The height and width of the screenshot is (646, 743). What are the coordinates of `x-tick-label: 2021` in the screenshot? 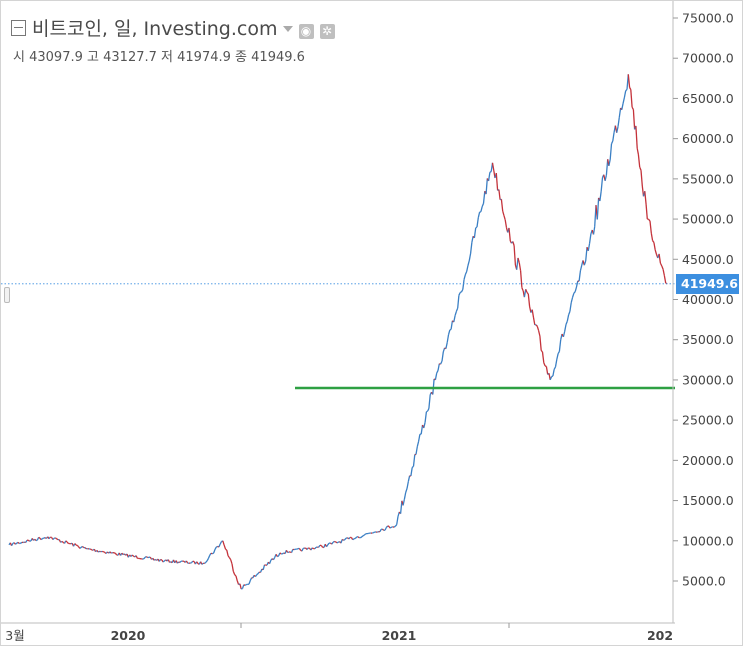 It's located at (399, 635).